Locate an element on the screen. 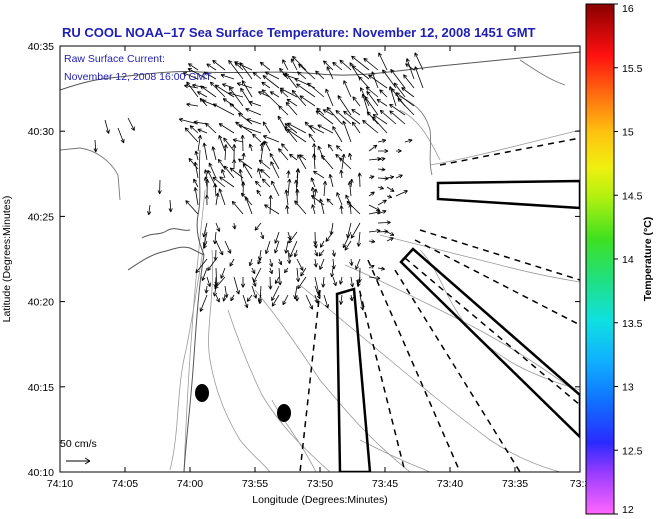  current-label: Raw Surface Current: is located at coordinates (114, 59).